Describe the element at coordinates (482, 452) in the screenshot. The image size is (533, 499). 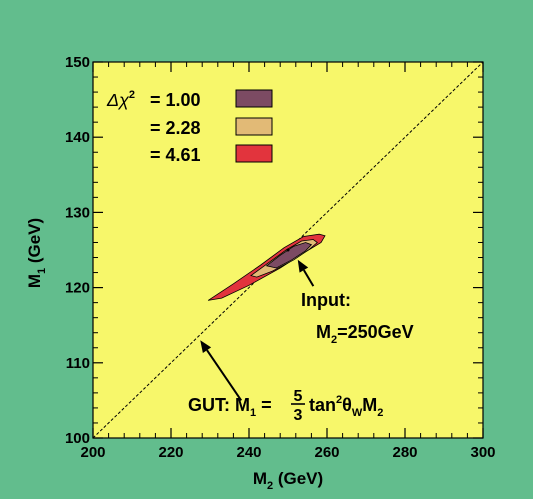
I see `x-tick-label: 300` at that location.